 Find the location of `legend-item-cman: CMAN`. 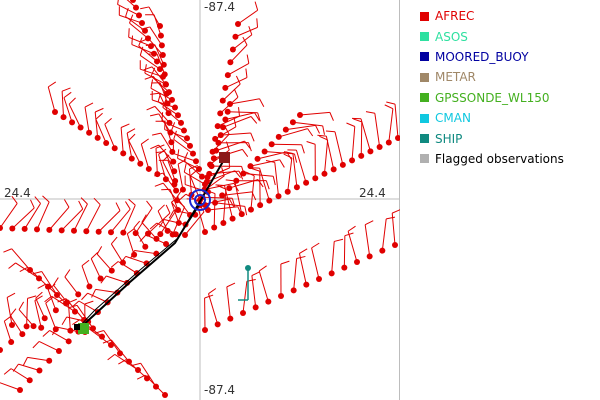

legend-item-cman: CMAN is located at coordinates (507, 118).